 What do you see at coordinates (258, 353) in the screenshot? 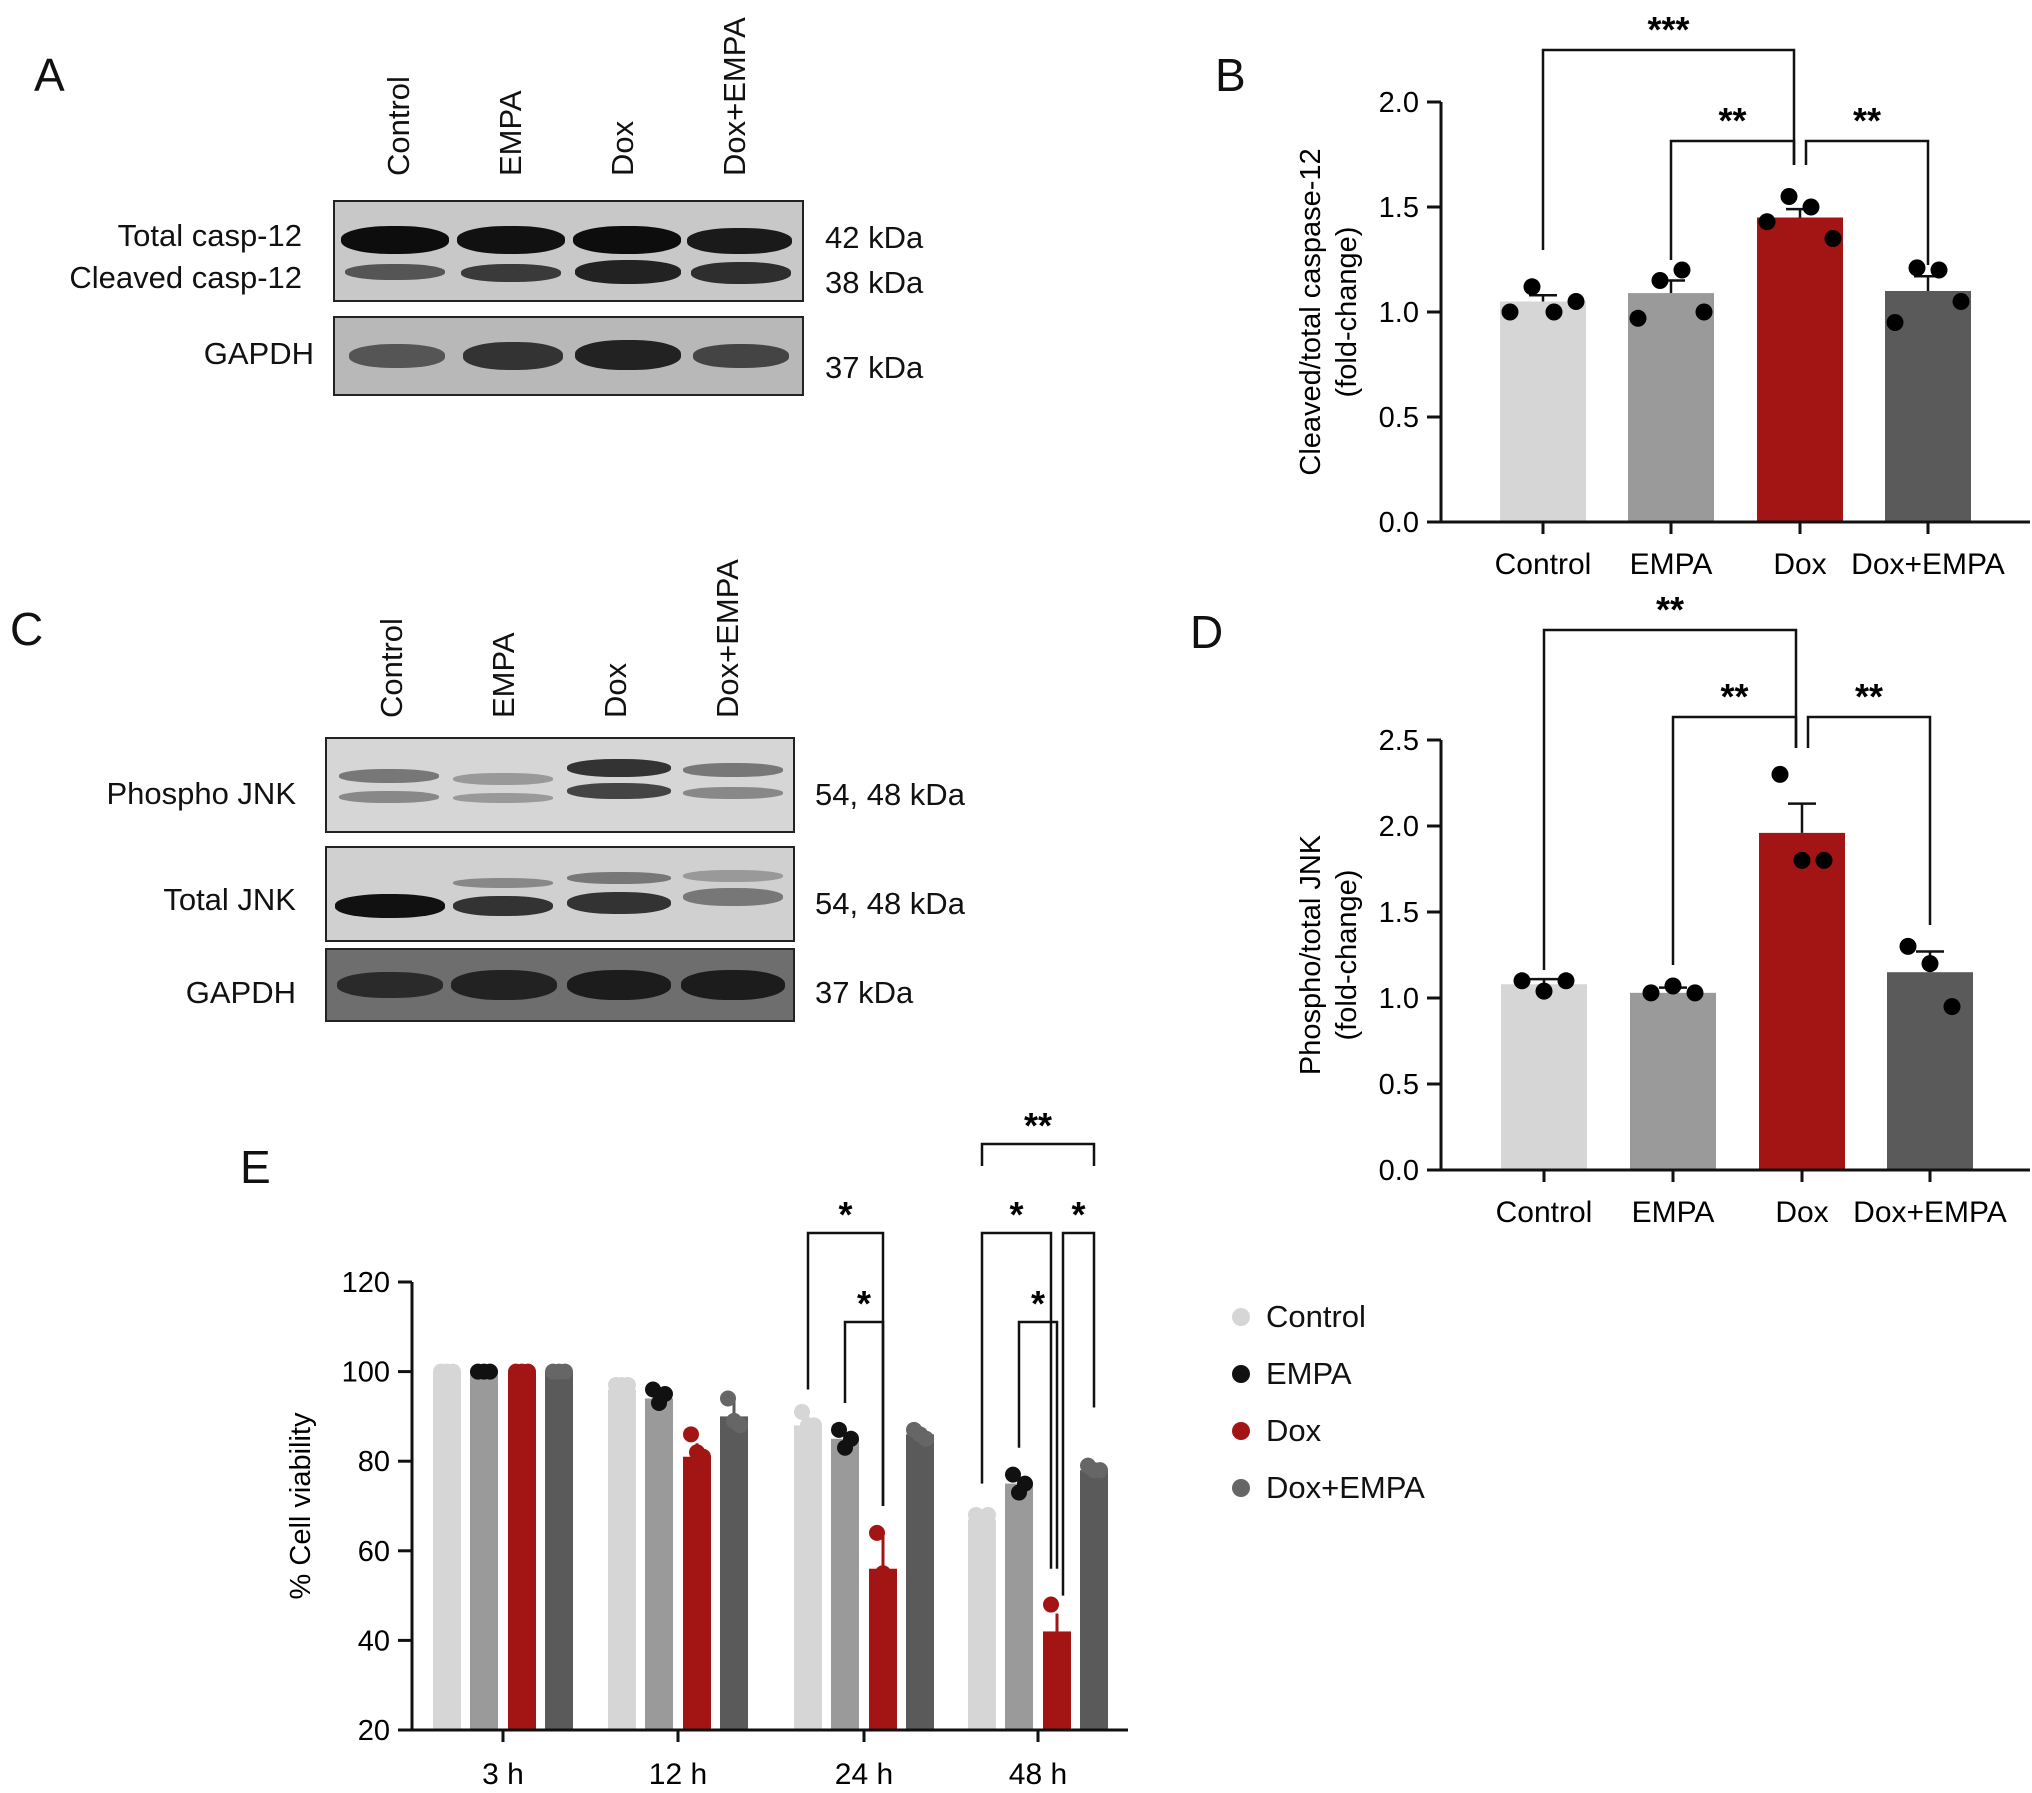
I see `blot-label-gapdh: GAPDH` at bounding box center [258, 353].